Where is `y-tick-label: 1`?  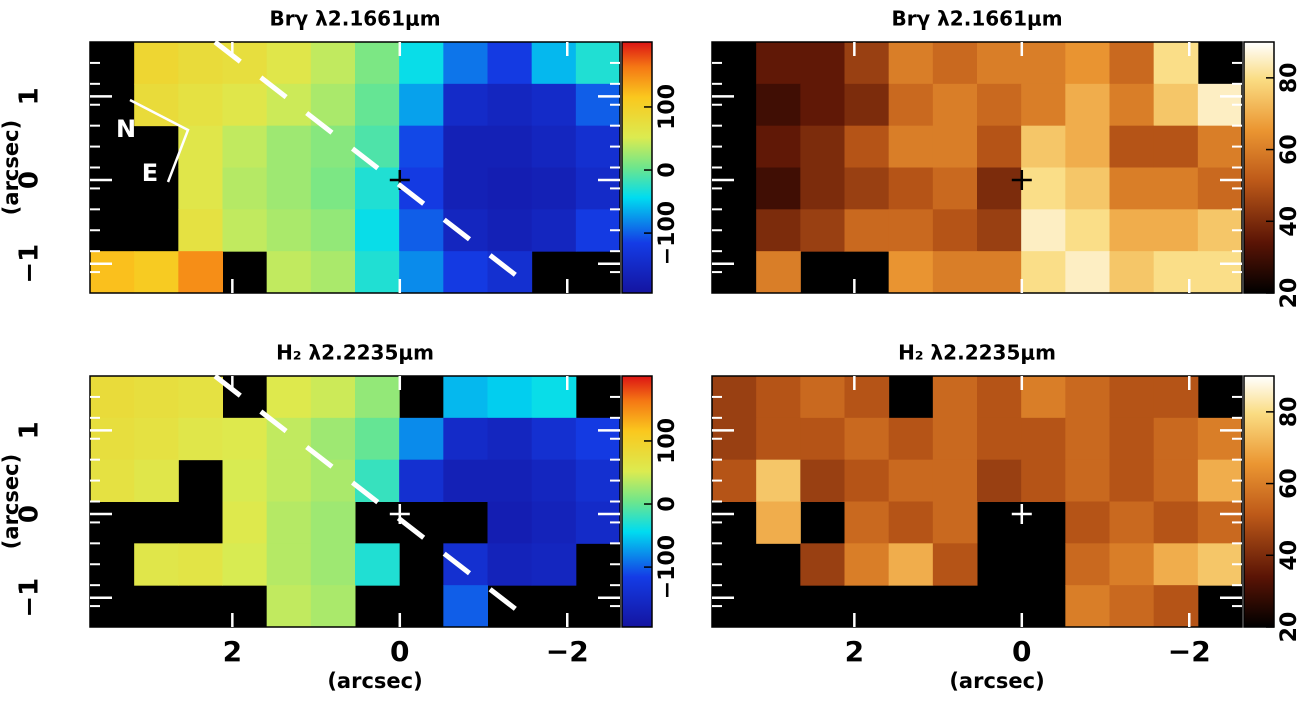 y-tick-label: 1 is located at coordinates (30, 96).